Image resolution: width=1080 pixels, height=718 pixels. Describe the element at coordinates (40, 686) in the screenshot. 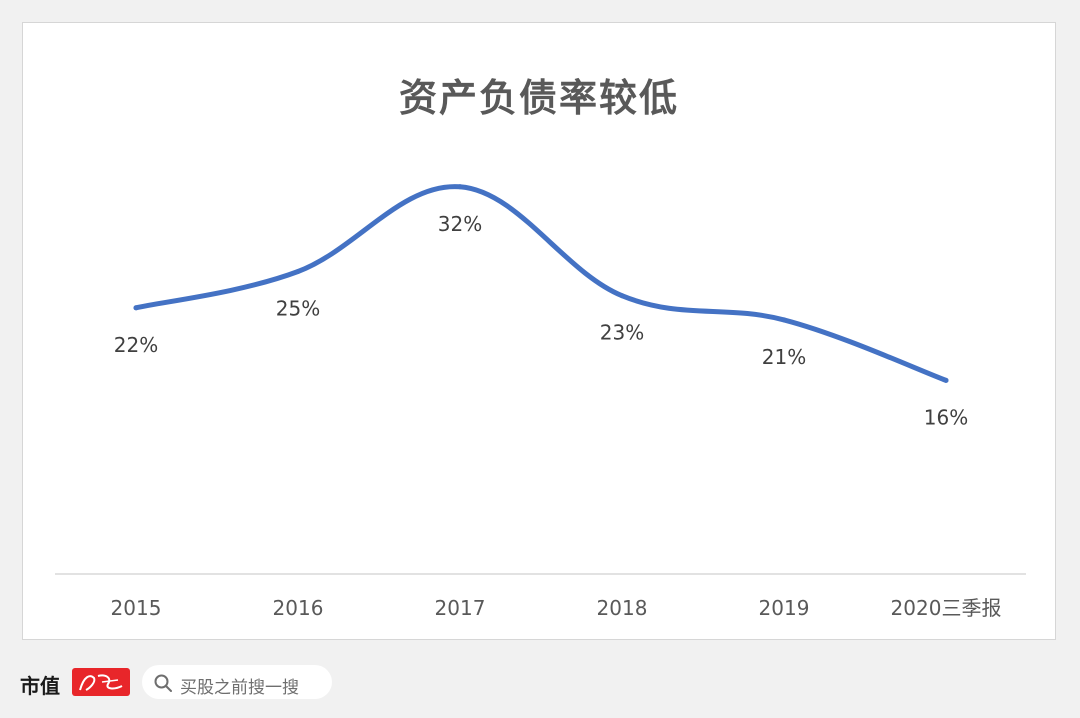

I see `brand-name: 市值` at that location.